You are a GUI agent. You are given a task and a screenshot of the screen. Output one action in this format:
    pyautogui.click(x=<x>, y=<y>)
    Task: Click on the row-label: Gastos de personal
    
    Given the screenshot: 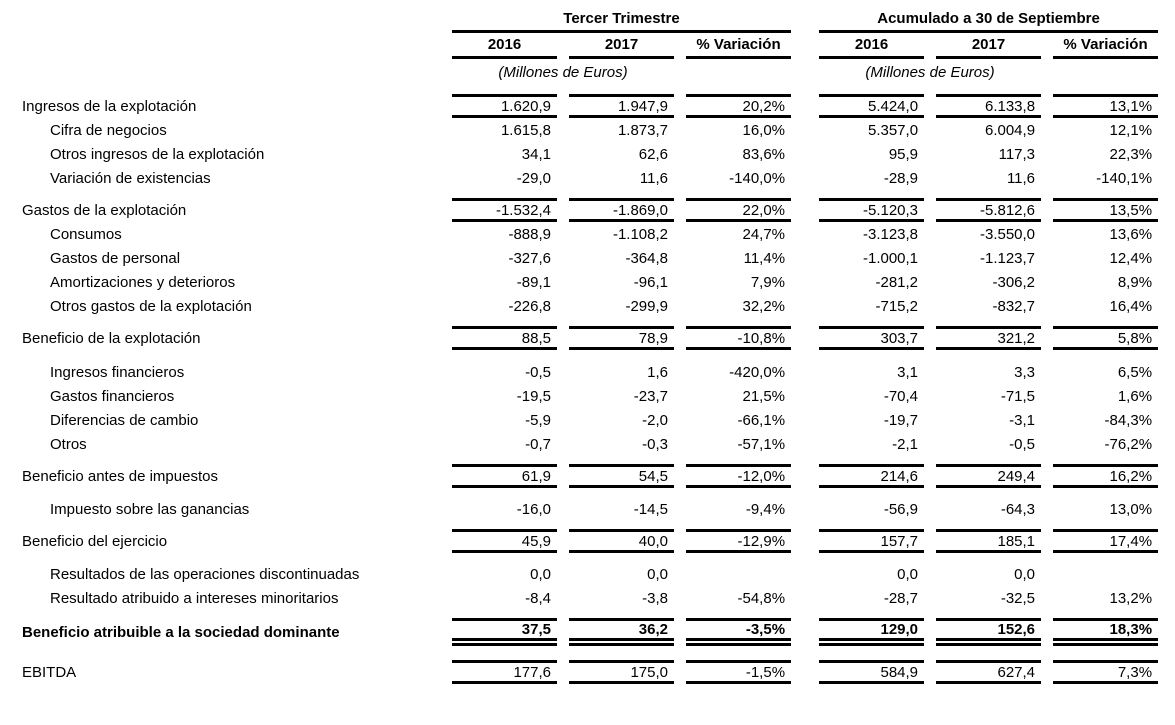 What is the action you would take?
    pyautogui.click(x=115, y=258)
    